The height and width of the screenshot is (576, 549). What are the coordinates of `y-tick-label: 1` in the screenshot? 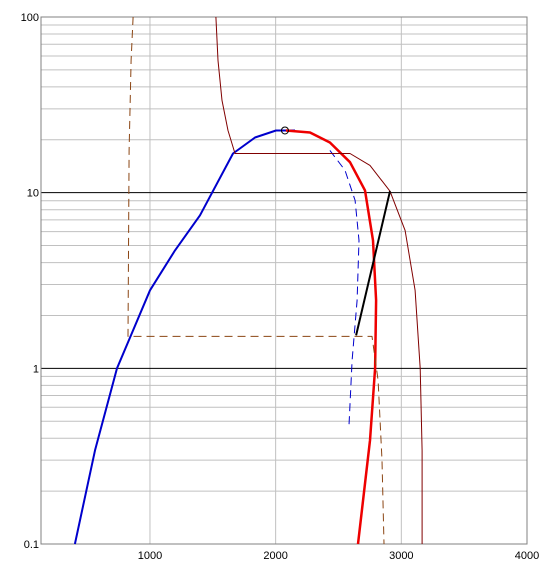 It's located at (36, 369).